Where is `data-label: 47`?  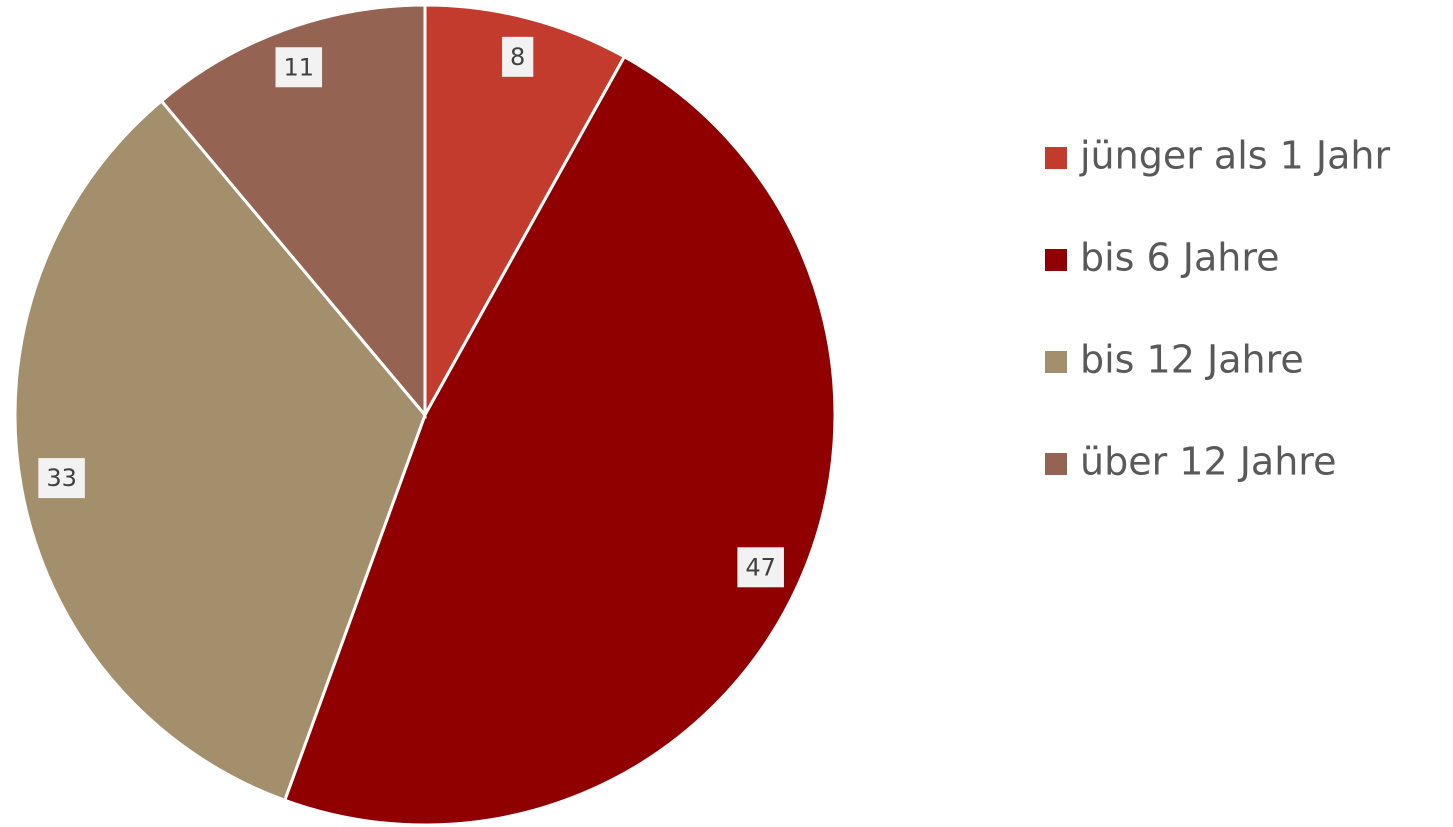
data-label: 47 is located at coordinates (760, 567).